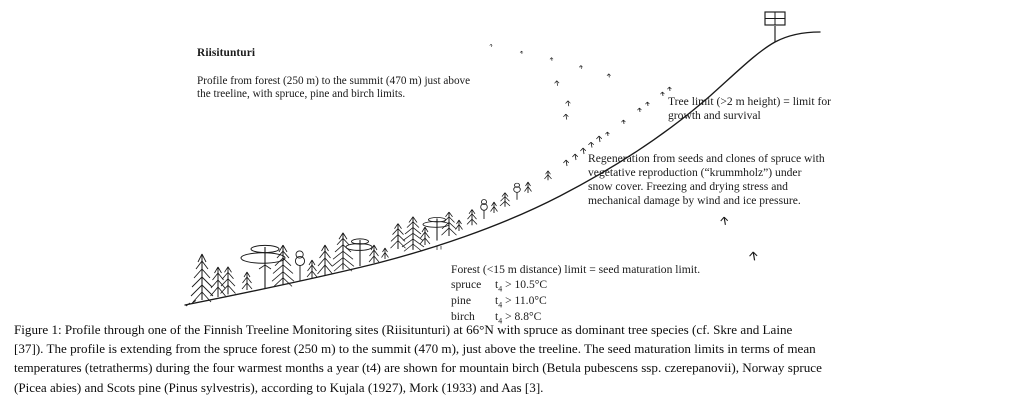 Image resolution: width=1022 pixels, height=409 pixels. Describe the element at coordinates (518, 317) in the screenshot. I see `tetratherm-value: t4 > 8.8°C` at that location.